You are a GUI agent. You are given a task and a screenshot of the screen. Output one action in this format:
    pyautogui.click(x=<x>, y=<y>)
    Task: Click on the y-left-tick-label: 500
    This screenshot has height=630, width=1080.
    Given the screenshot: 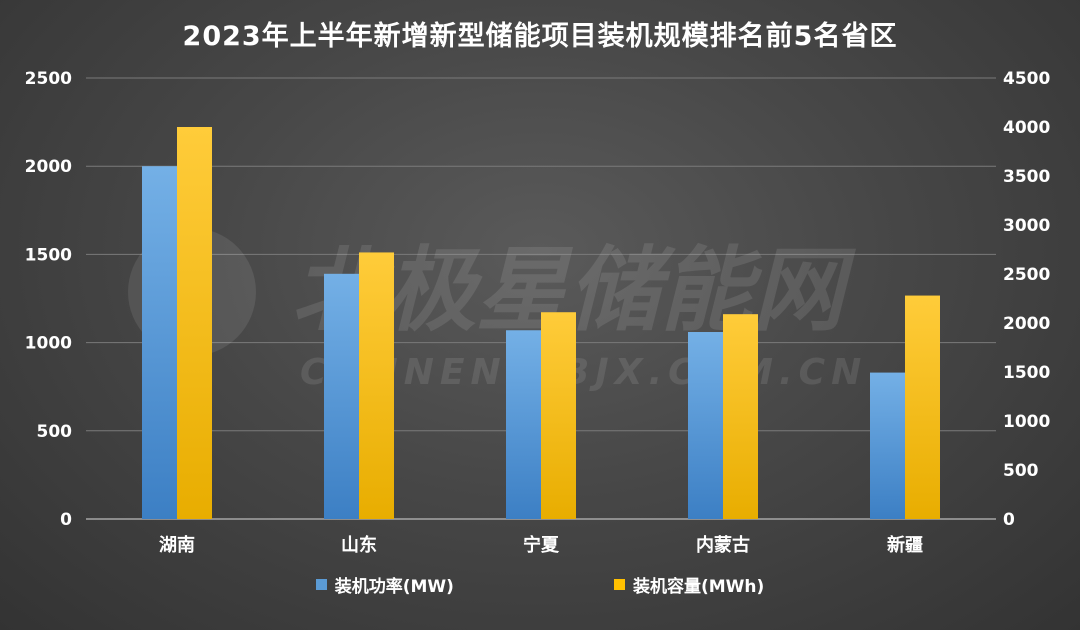 What is the action you would take?
    pyautogui.click(x=55, y=432)
    